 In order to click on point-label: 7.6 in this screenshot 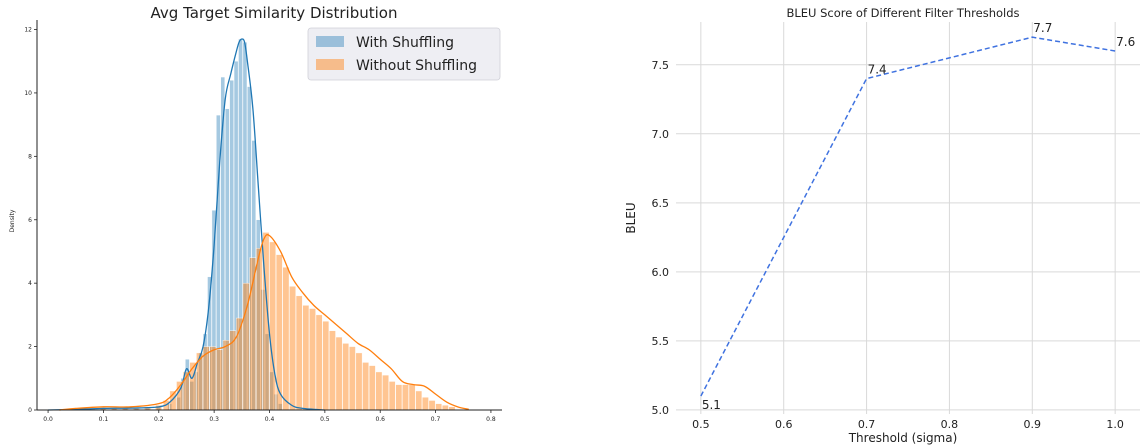, I will do `click(1125, 42)`.